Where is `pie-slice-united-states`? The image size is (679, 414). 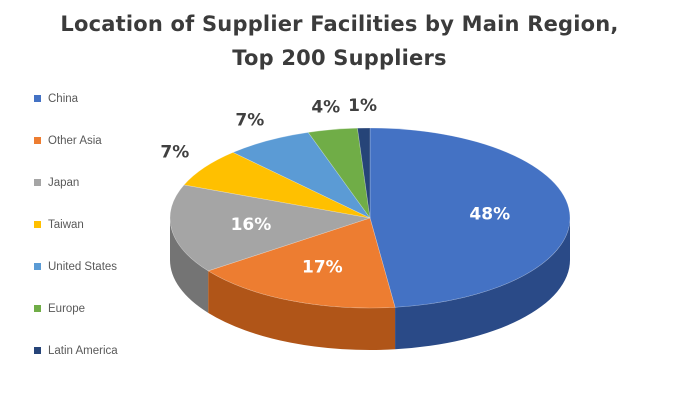 pie-slice-united-states is located at coordinates (301, 175).